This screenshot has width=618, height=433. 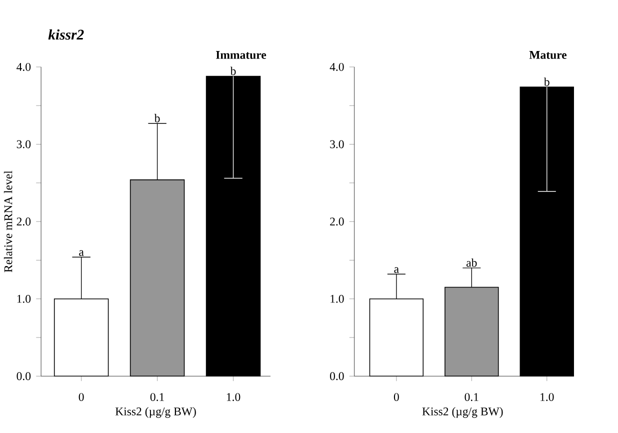 I want to click on chart-title: Mature, so click(x=548, y=54).